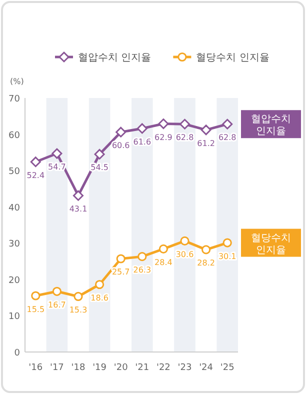  I want to click on y-tick-label: 20, so click(14, 281).